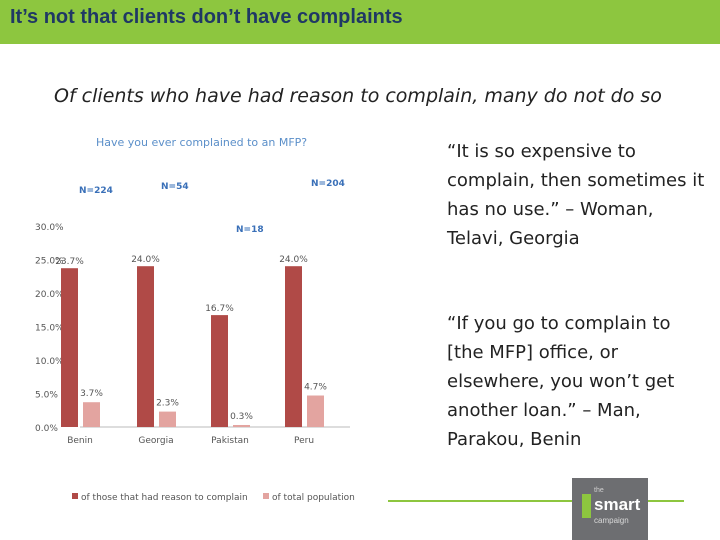 This screenshot has width=720, height=540. I want to click on data-label: 4.7%, so click(315, 388).